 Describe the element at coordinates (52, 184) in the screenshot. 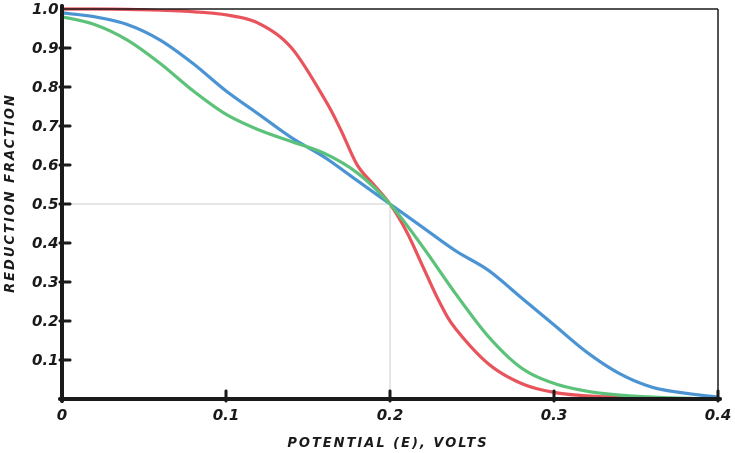

I see `y-axis-ticks: 0.1 0.2 0.3 0.4 0.5 0.6 0.7 0.8 0.9 1.0` at that location.